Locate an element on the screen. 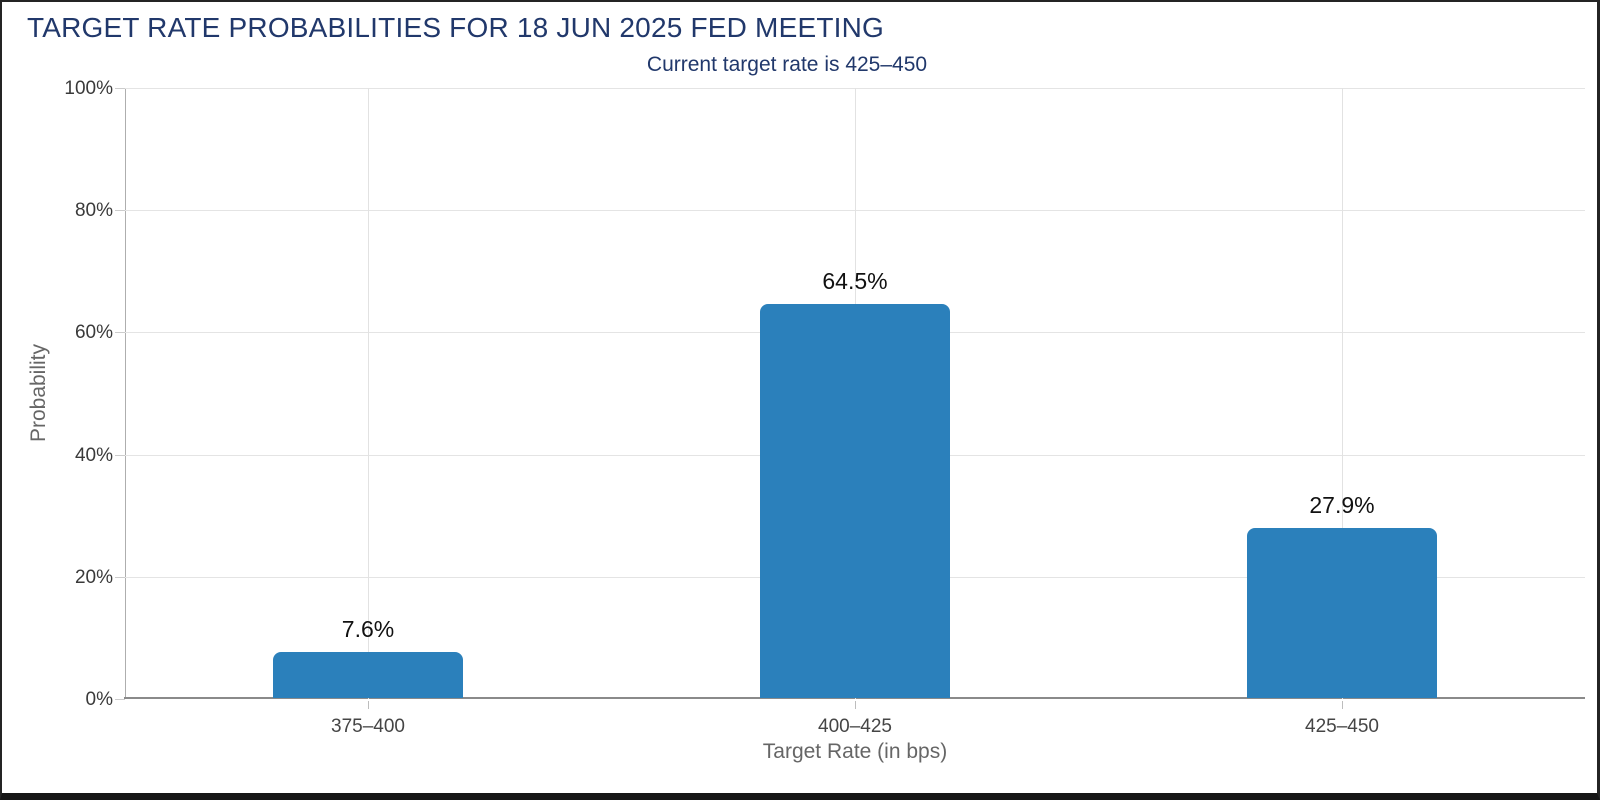  bar-value-label: 64.5% is located at coordinates (855, 281).